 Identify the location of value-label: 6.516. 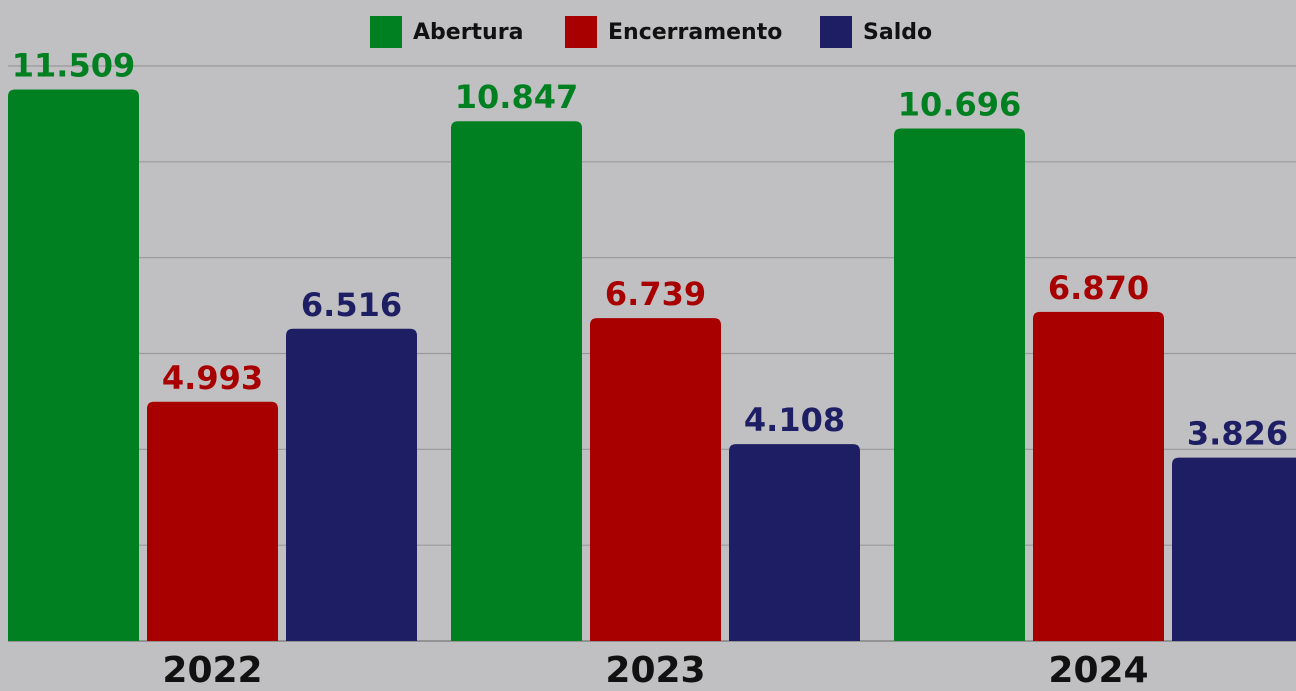
(351, 305).